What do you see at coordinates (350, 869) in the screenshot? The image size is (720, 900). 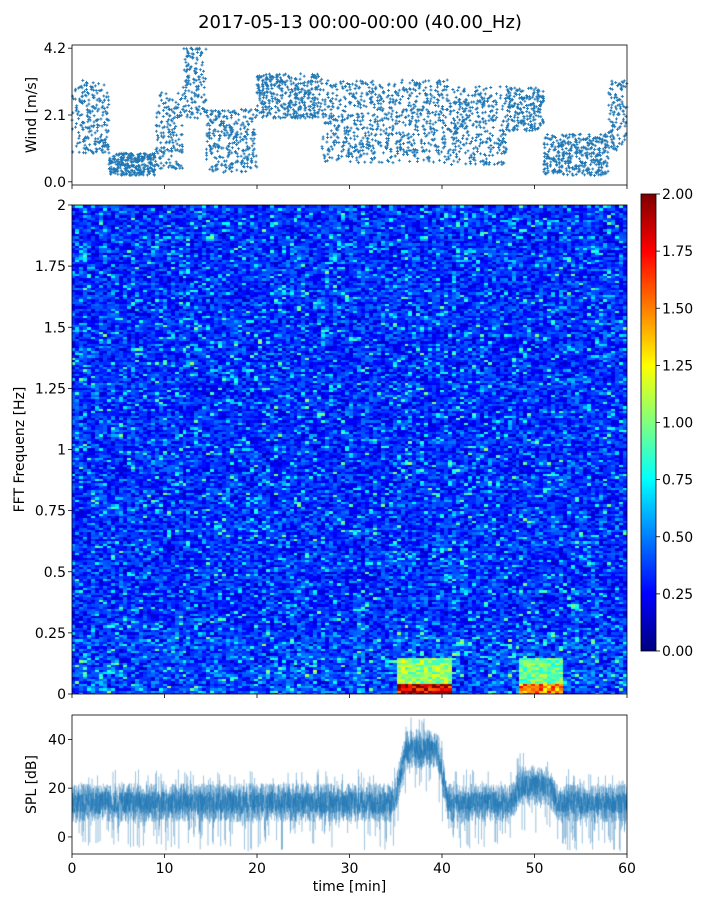 I see `xtick-label: 30` at bounding box center [350, 869].